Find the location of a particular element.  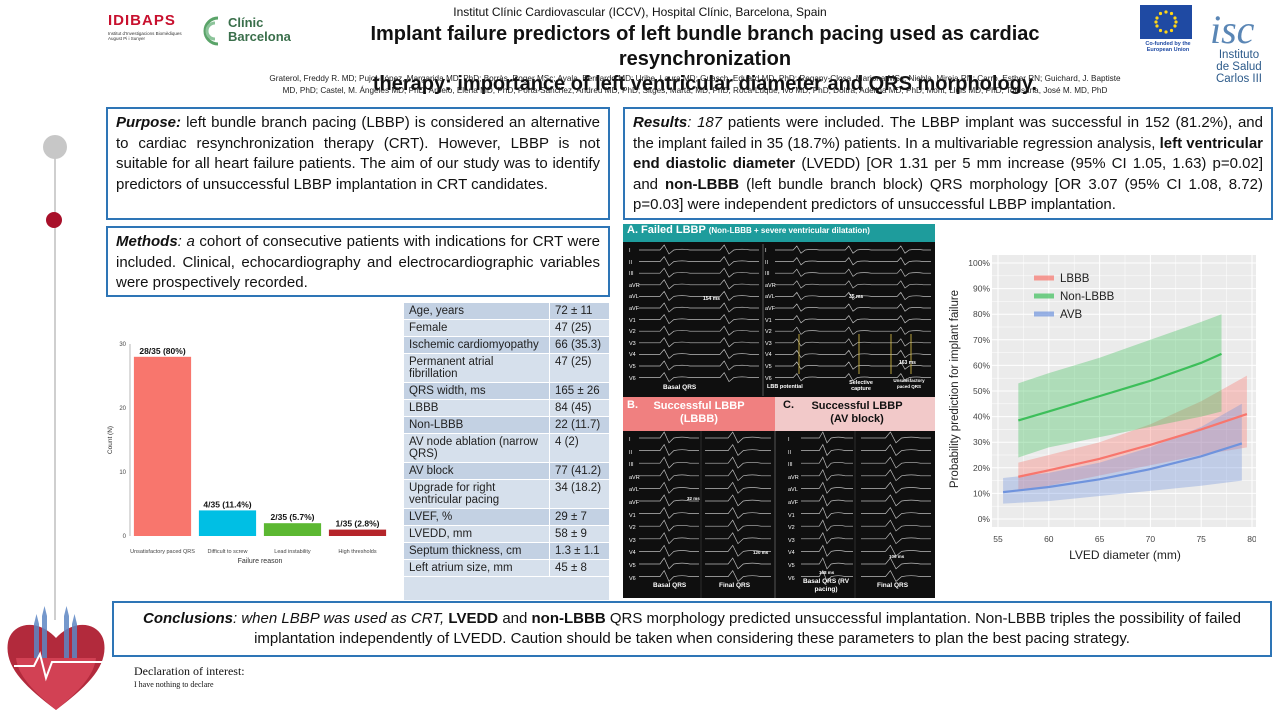

ecg-caption-final-qrs-c: Final QRS is located at coordinates (893, 585).